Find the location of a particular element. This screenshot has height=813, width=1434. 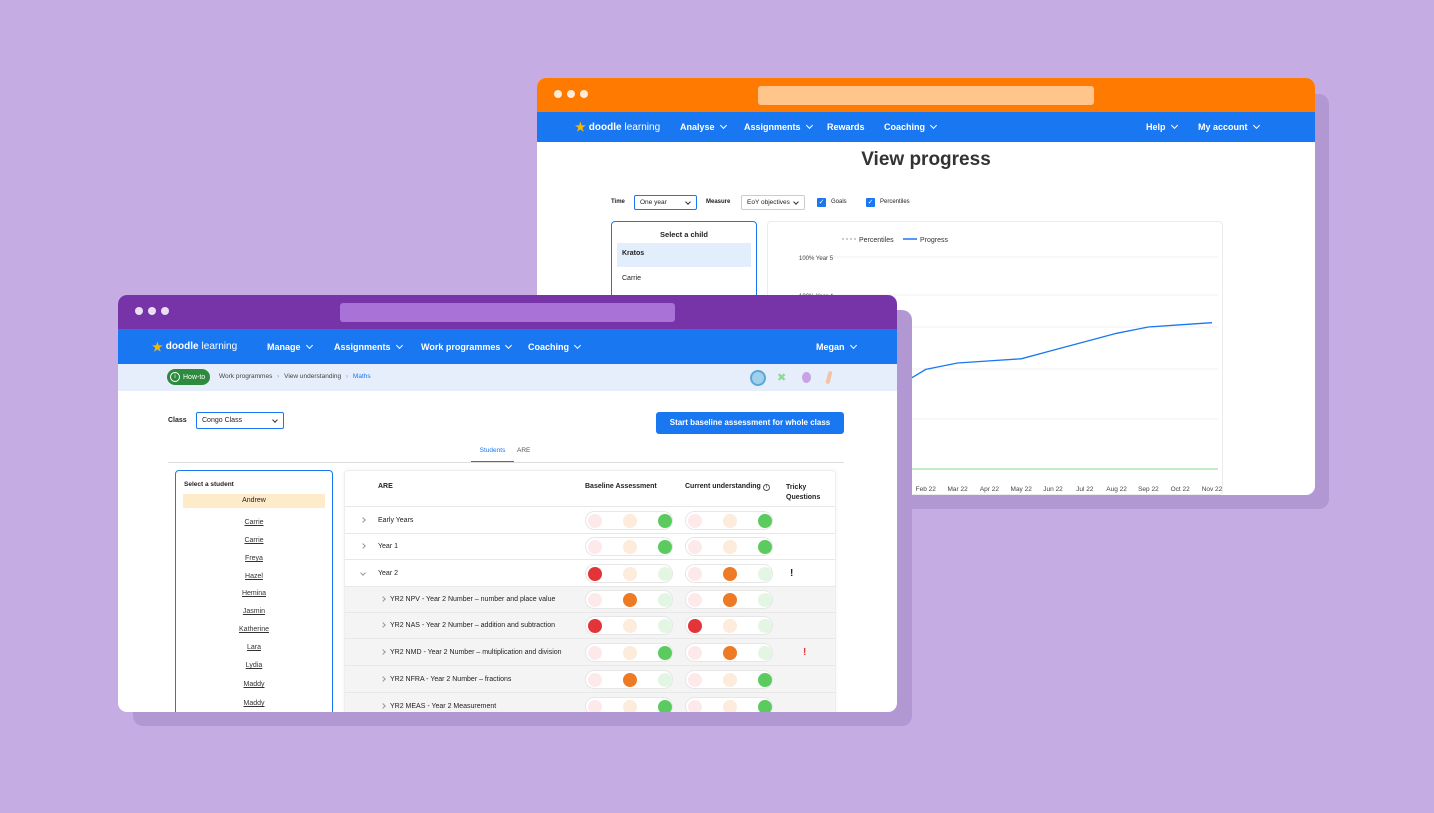

nav-rewards: Rewards is located at coordinates (846, 127).